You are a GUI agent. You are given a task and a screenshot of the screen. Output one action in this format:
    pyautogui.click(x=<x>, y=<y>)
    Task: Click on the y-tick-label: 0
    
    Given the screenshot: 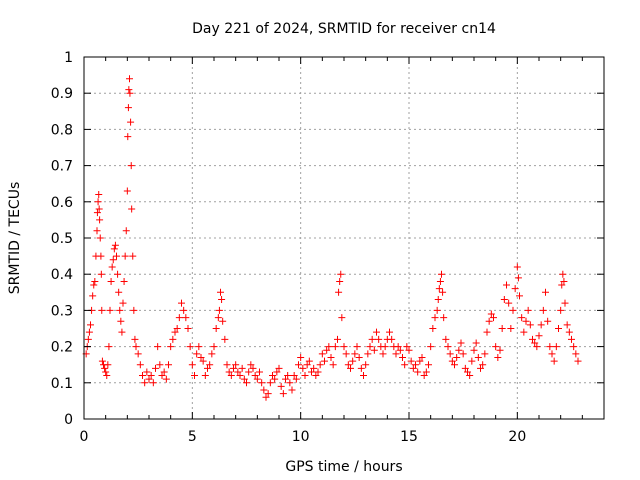 What is the action you would take?
    pyautogui.click(x=68, y=420)
    